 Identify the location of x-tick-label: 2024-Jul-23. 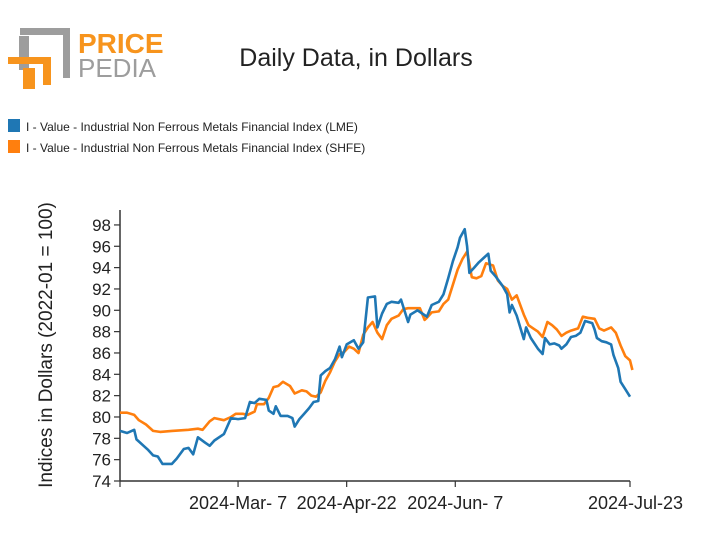
(635, 503).